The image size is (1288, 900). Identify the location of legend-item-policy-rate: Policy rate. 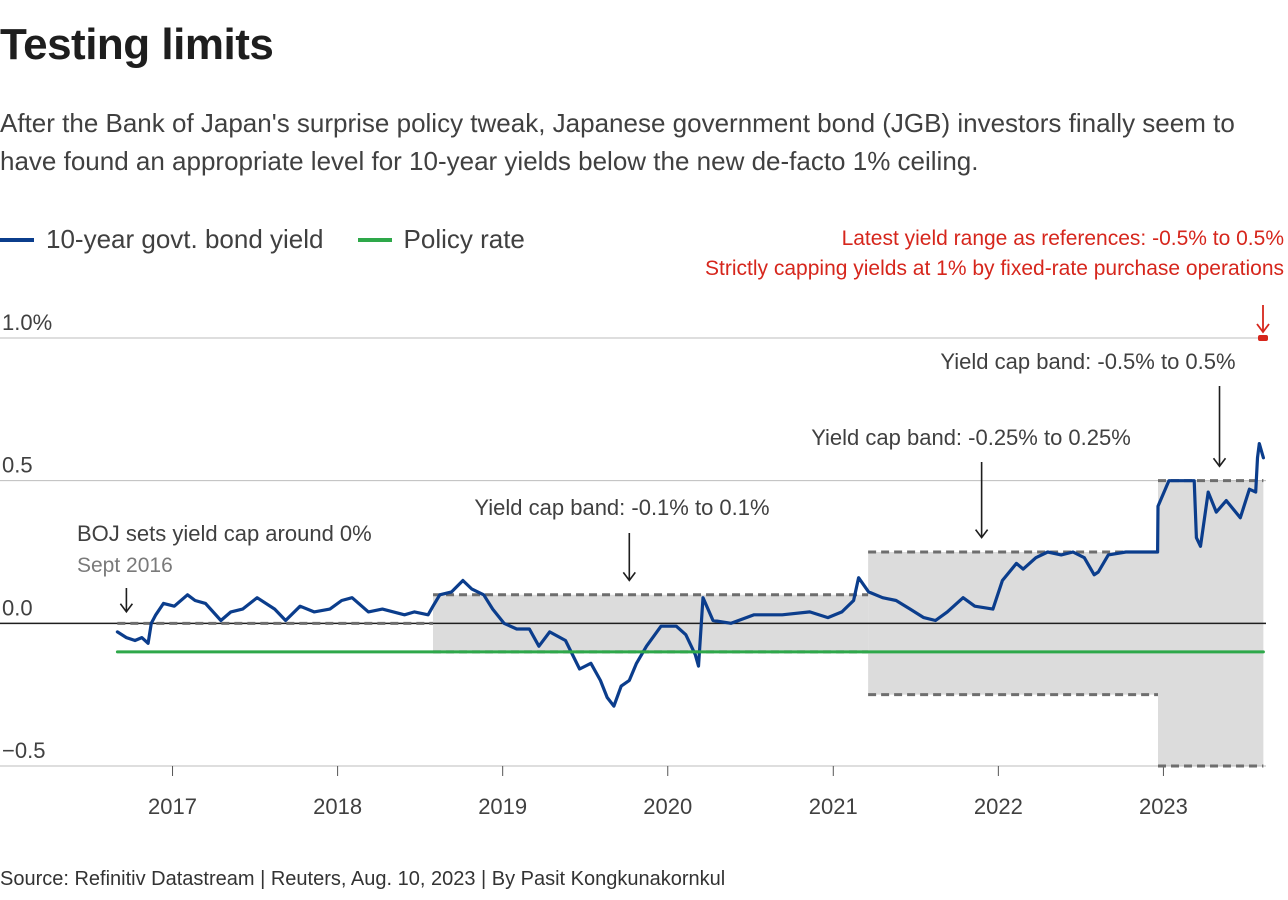
(441, 239).